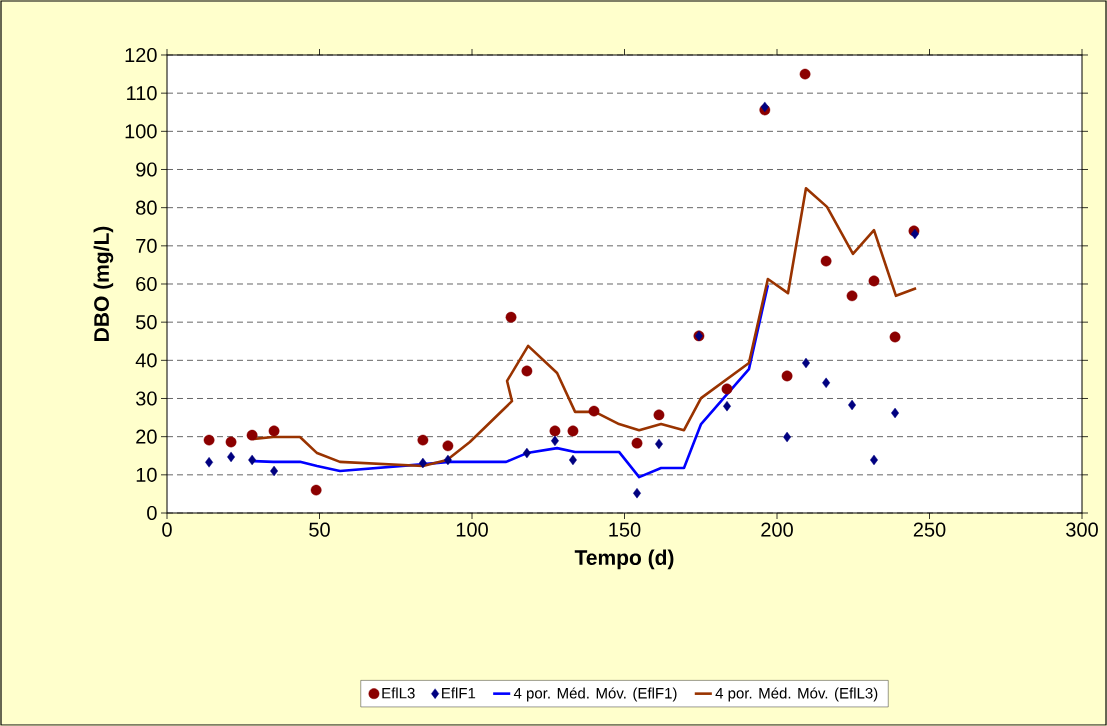 The image size is (1107, 726). I want to click on legend-label: 4 por. Méd. Móv. (EflL3), so click(796, 694).